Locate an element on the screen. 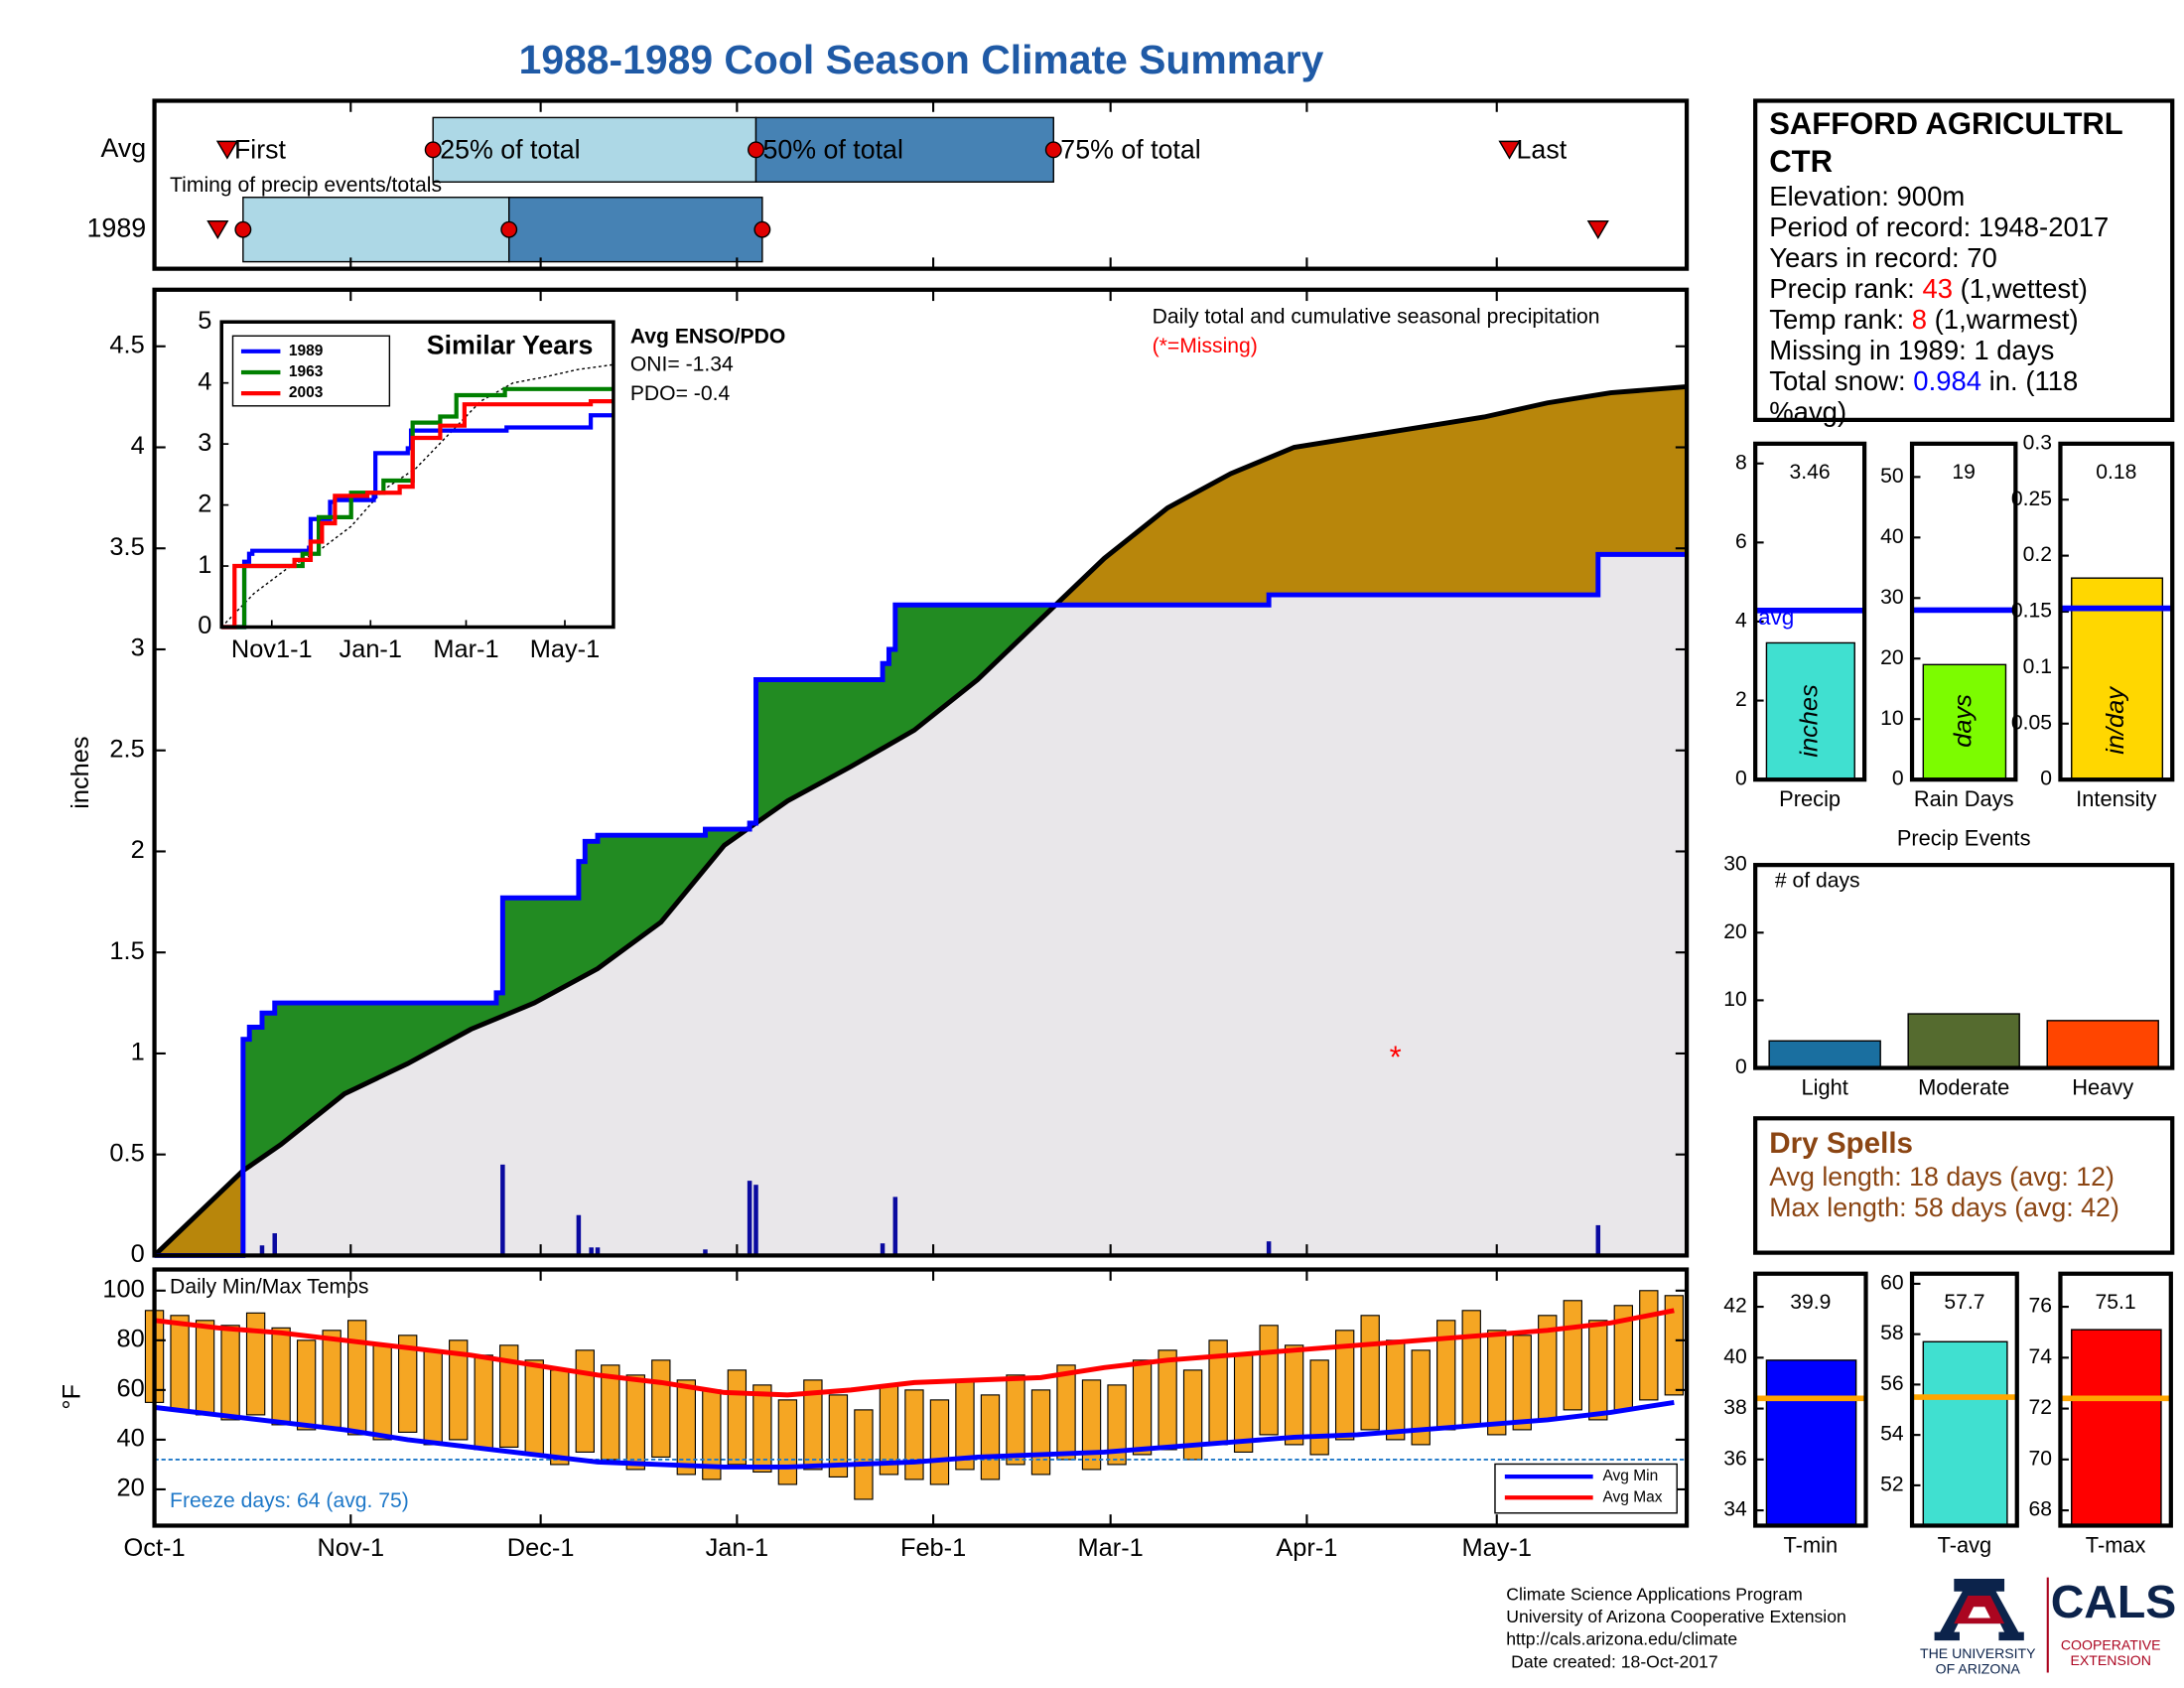 The width and height of the screenshot is (2184, 1688). chart-title: Daily Min/Max Temps is located at coordinates (269, 1286).